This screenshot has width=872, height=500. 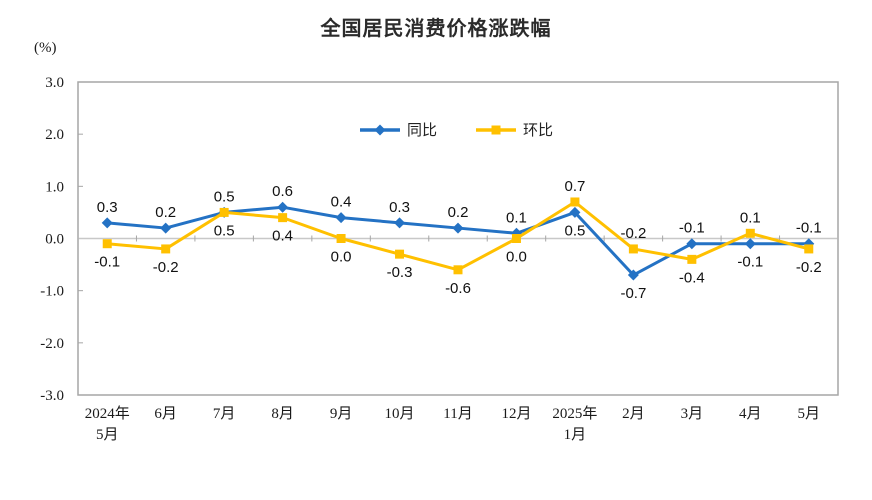 I want to click on y-tick-label: 2.0, so click(x=54, y=135).